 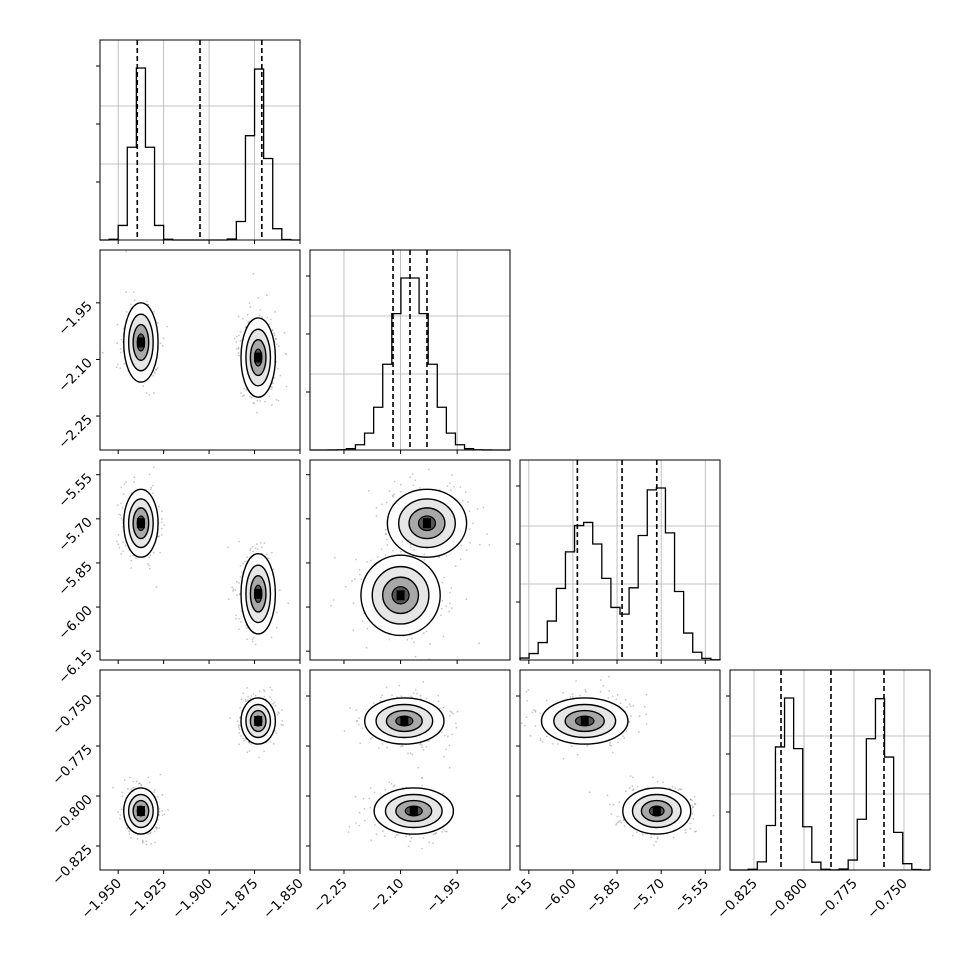 What do you see at coordinates (787, 899) in the screenshot?
I see `x-tick-label-p3-1: −0.800` at bounding box center [787, 899].